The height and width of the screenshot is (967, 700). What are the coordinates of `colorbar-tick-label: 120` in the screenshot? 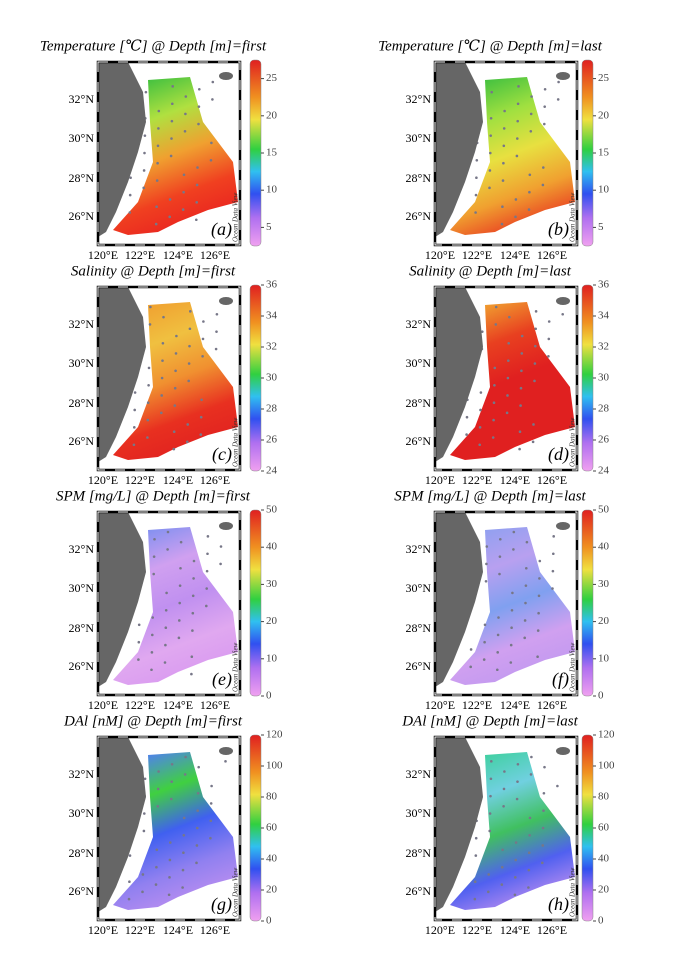 It's located at (606, 735).